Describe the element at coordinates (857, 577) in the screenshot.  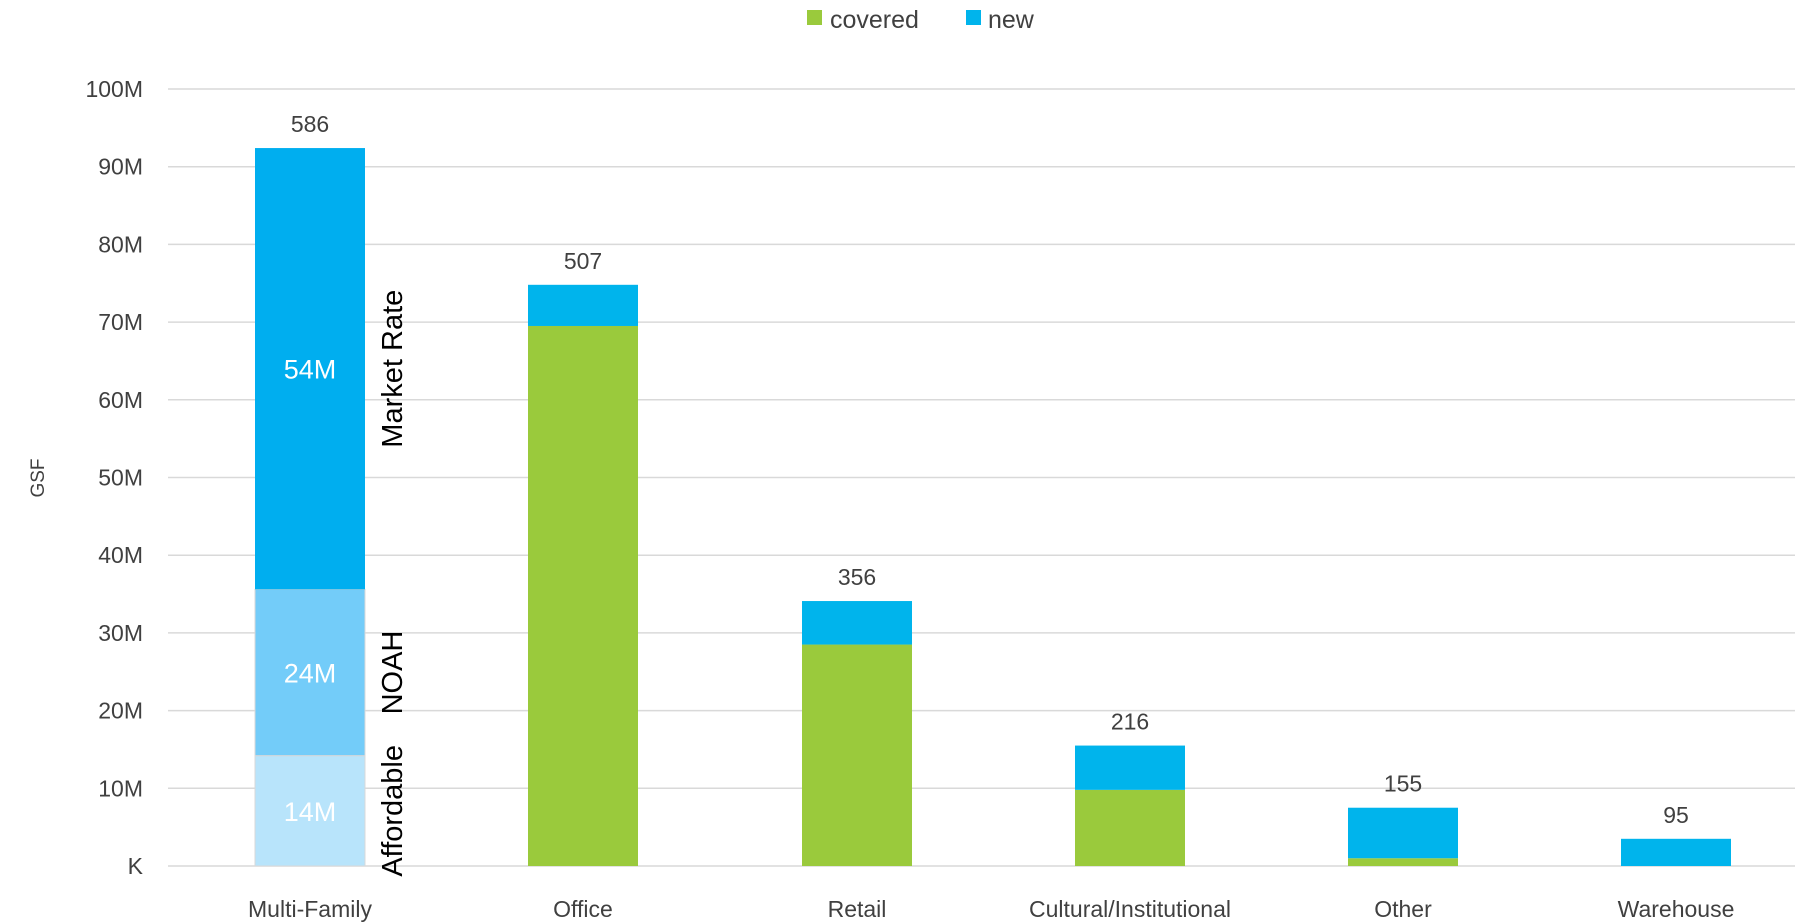
I see `bar-total-label: 356` at that location.